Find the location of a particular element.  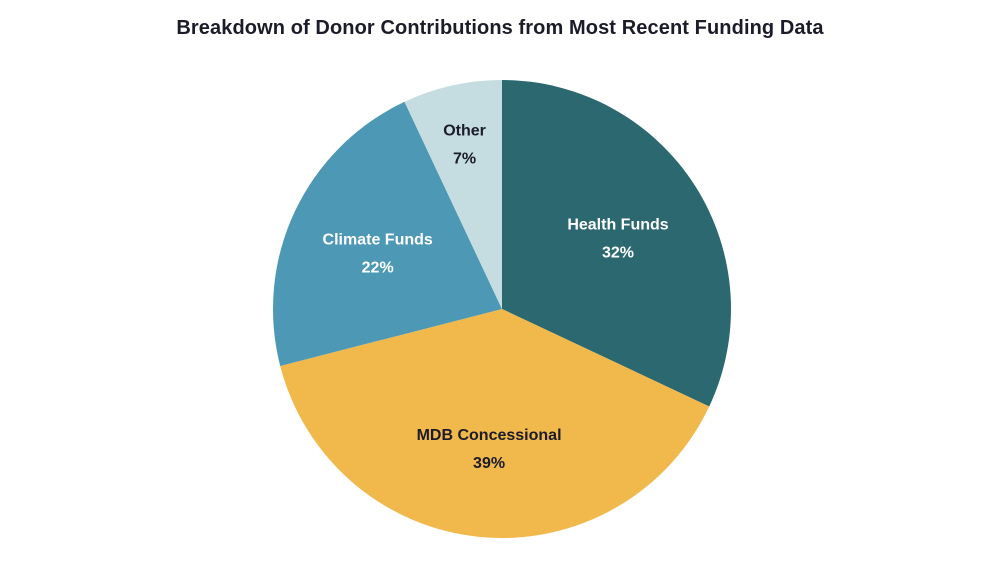

slice-value-other: 7% is located at coordinates (464, 158).